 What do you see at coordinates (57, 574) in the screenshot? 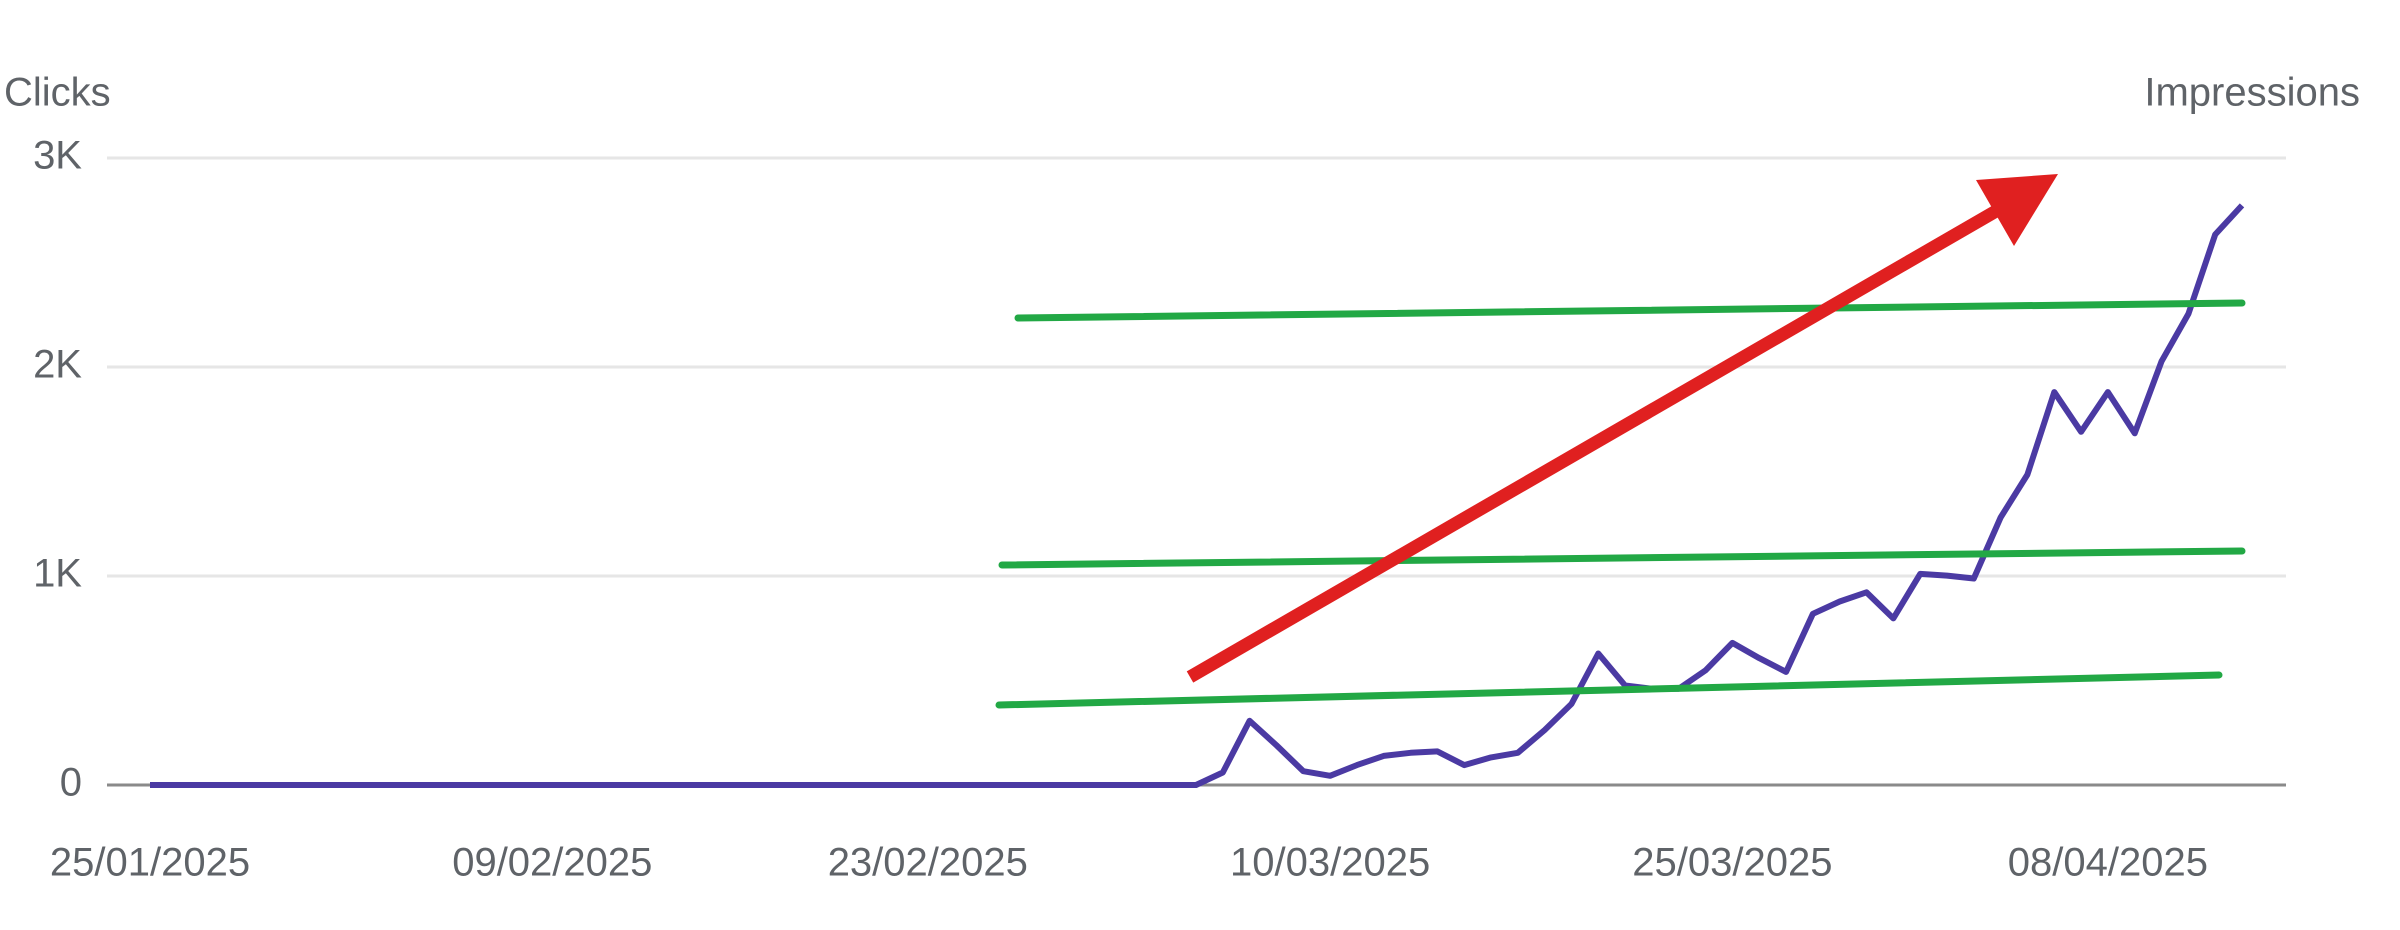
I see `y-tick-label: 1K` at bounding box center [57, 574].